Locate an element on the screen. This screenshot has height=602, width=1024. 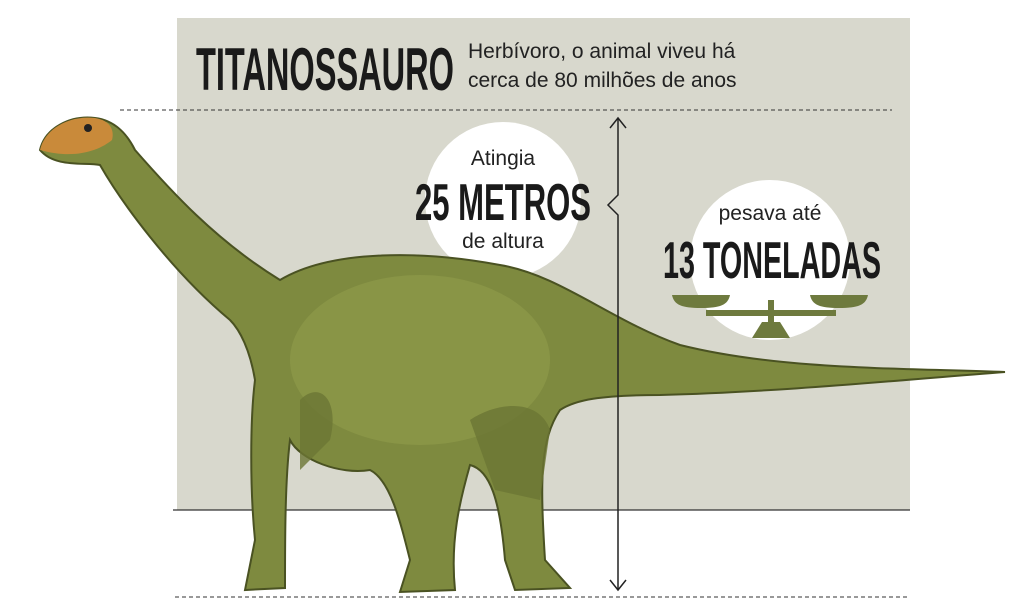
weight-before: pesava até is located at coordinates (770, 213).